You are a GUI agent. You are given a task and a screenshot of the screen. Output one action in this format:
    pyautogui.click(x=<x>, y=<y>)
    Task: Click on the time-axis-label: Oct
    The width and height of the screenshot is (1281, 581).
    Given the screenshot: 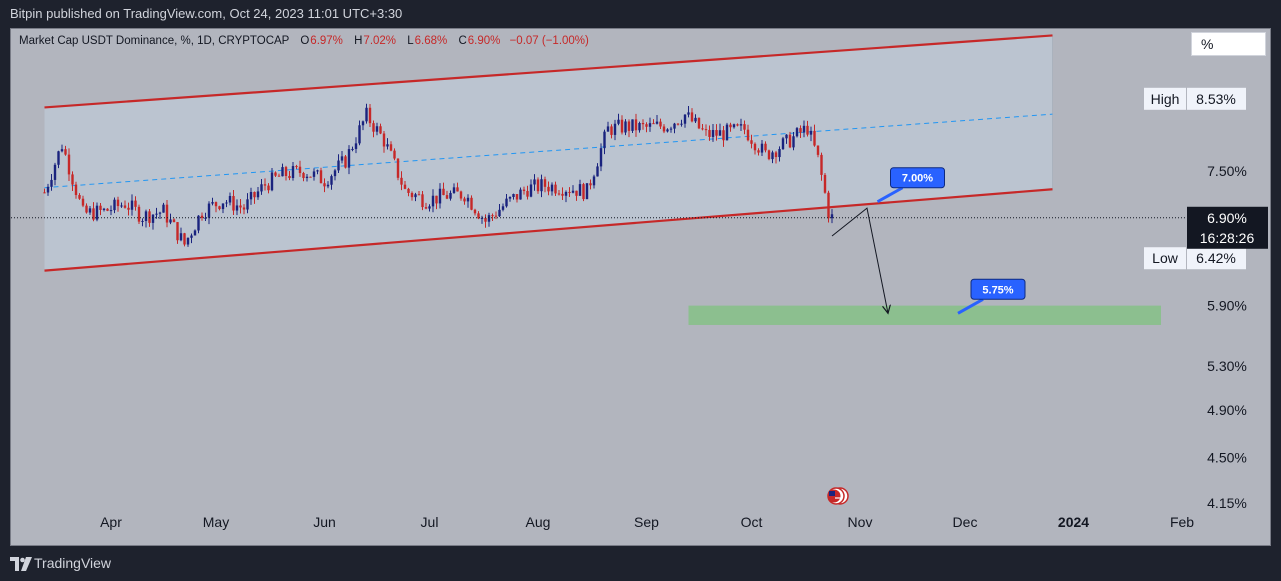 What is the action you would take?
    pyautogui.click(x=752, y=522)
    